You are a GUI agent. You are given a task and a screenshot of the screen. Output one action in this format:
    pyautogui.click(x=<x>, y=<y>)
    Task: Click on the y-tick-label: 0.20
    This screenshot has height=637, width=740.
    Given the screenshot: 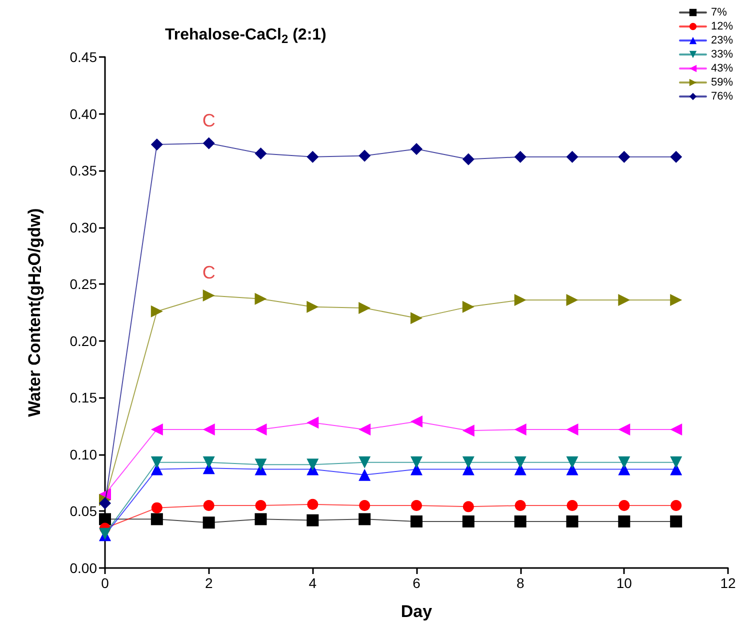 What is the action you would take?
    pyautogui.click(x=84, y=340)
    